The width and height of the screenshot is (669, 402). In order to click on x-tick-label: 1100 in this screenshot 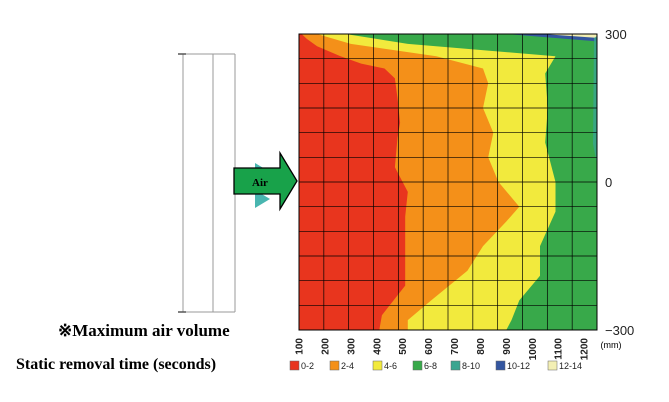, I will do `click(559, 349)`.